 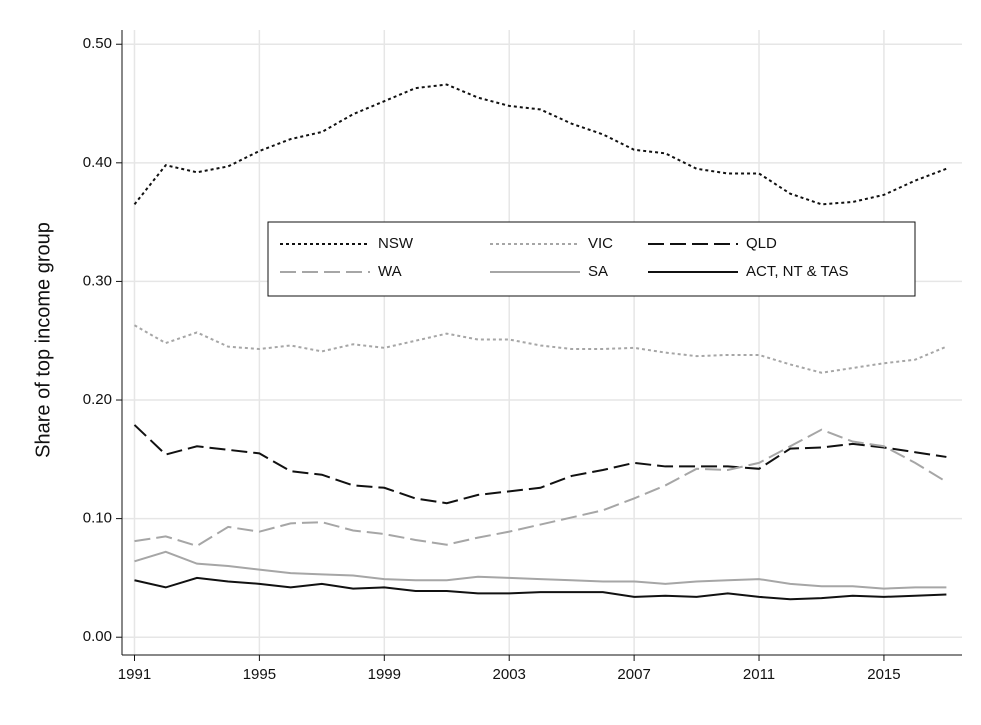 I want to click on x-tick-label: 2011, so click(x=759, y=674).